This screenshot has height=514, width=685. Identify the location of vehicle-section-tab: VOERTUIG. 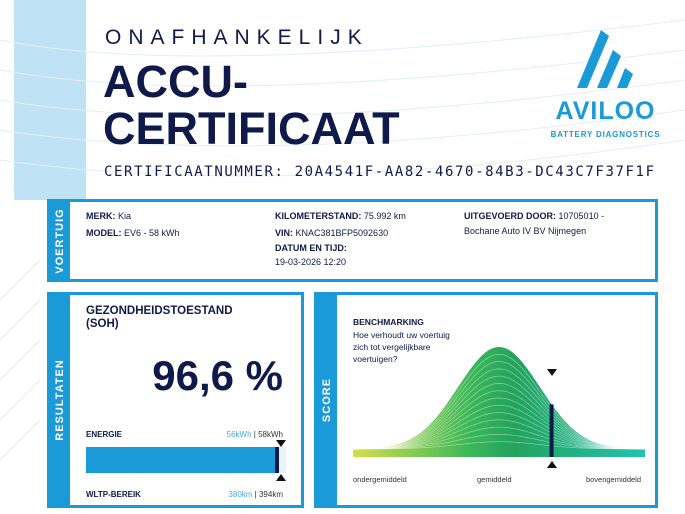
(60, 240).